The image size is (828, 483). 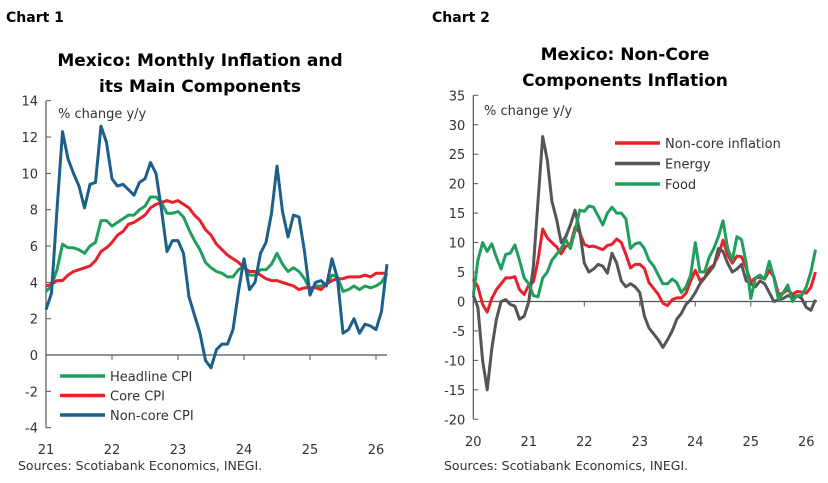 I want to click on y-tick-label: 6, so click(x=34, y=247).